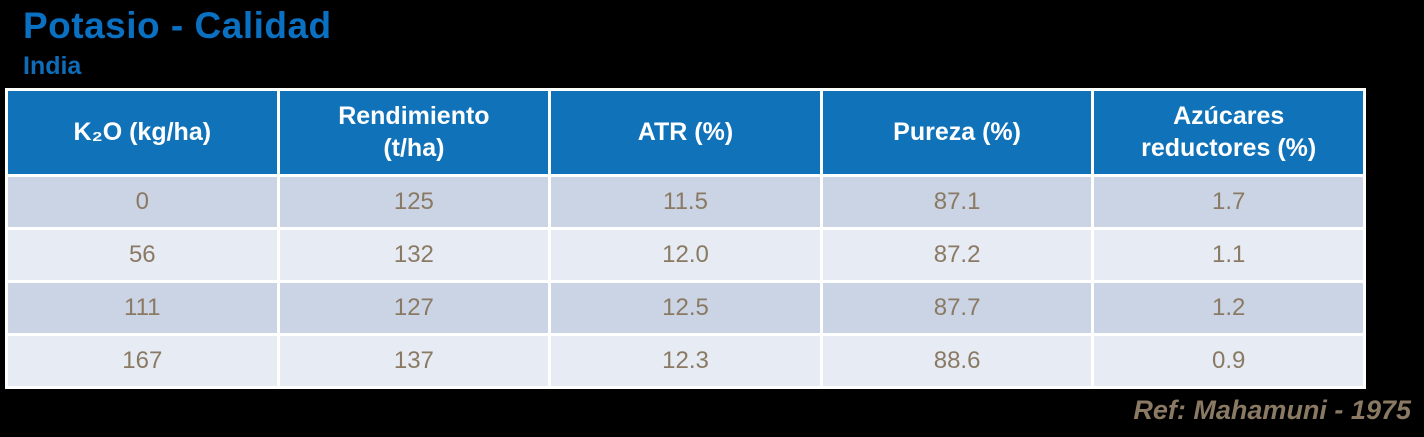  I want to click on column-header-atr: ATR (%), so click(685, 132).